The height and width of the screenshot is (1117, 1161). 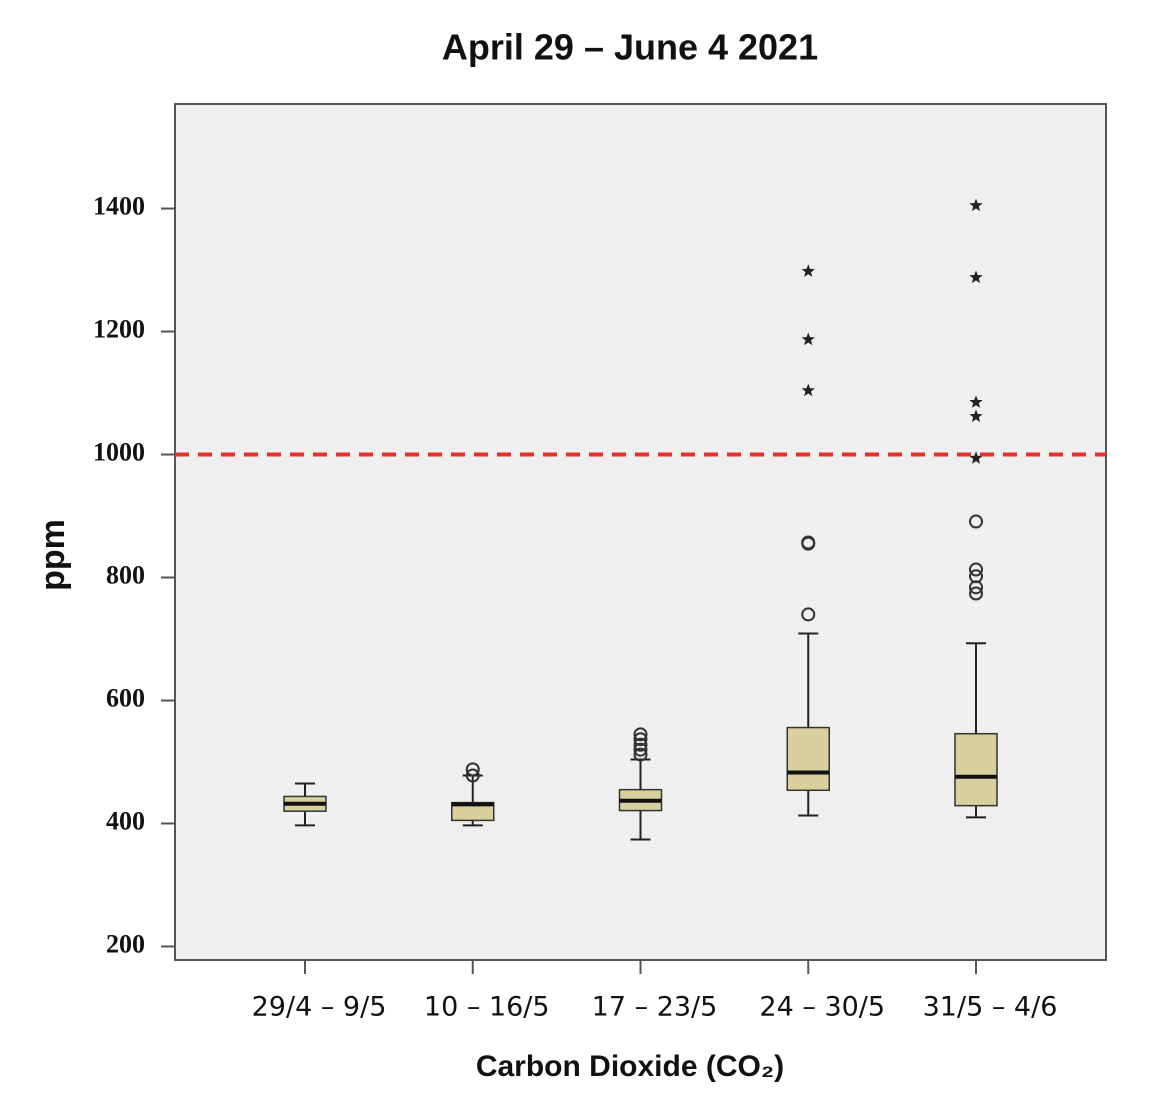 What do you see at coordinates (119, 206) in the screenshot?
I see `y-tick-label: 1400` at bounding box center [119, 206].